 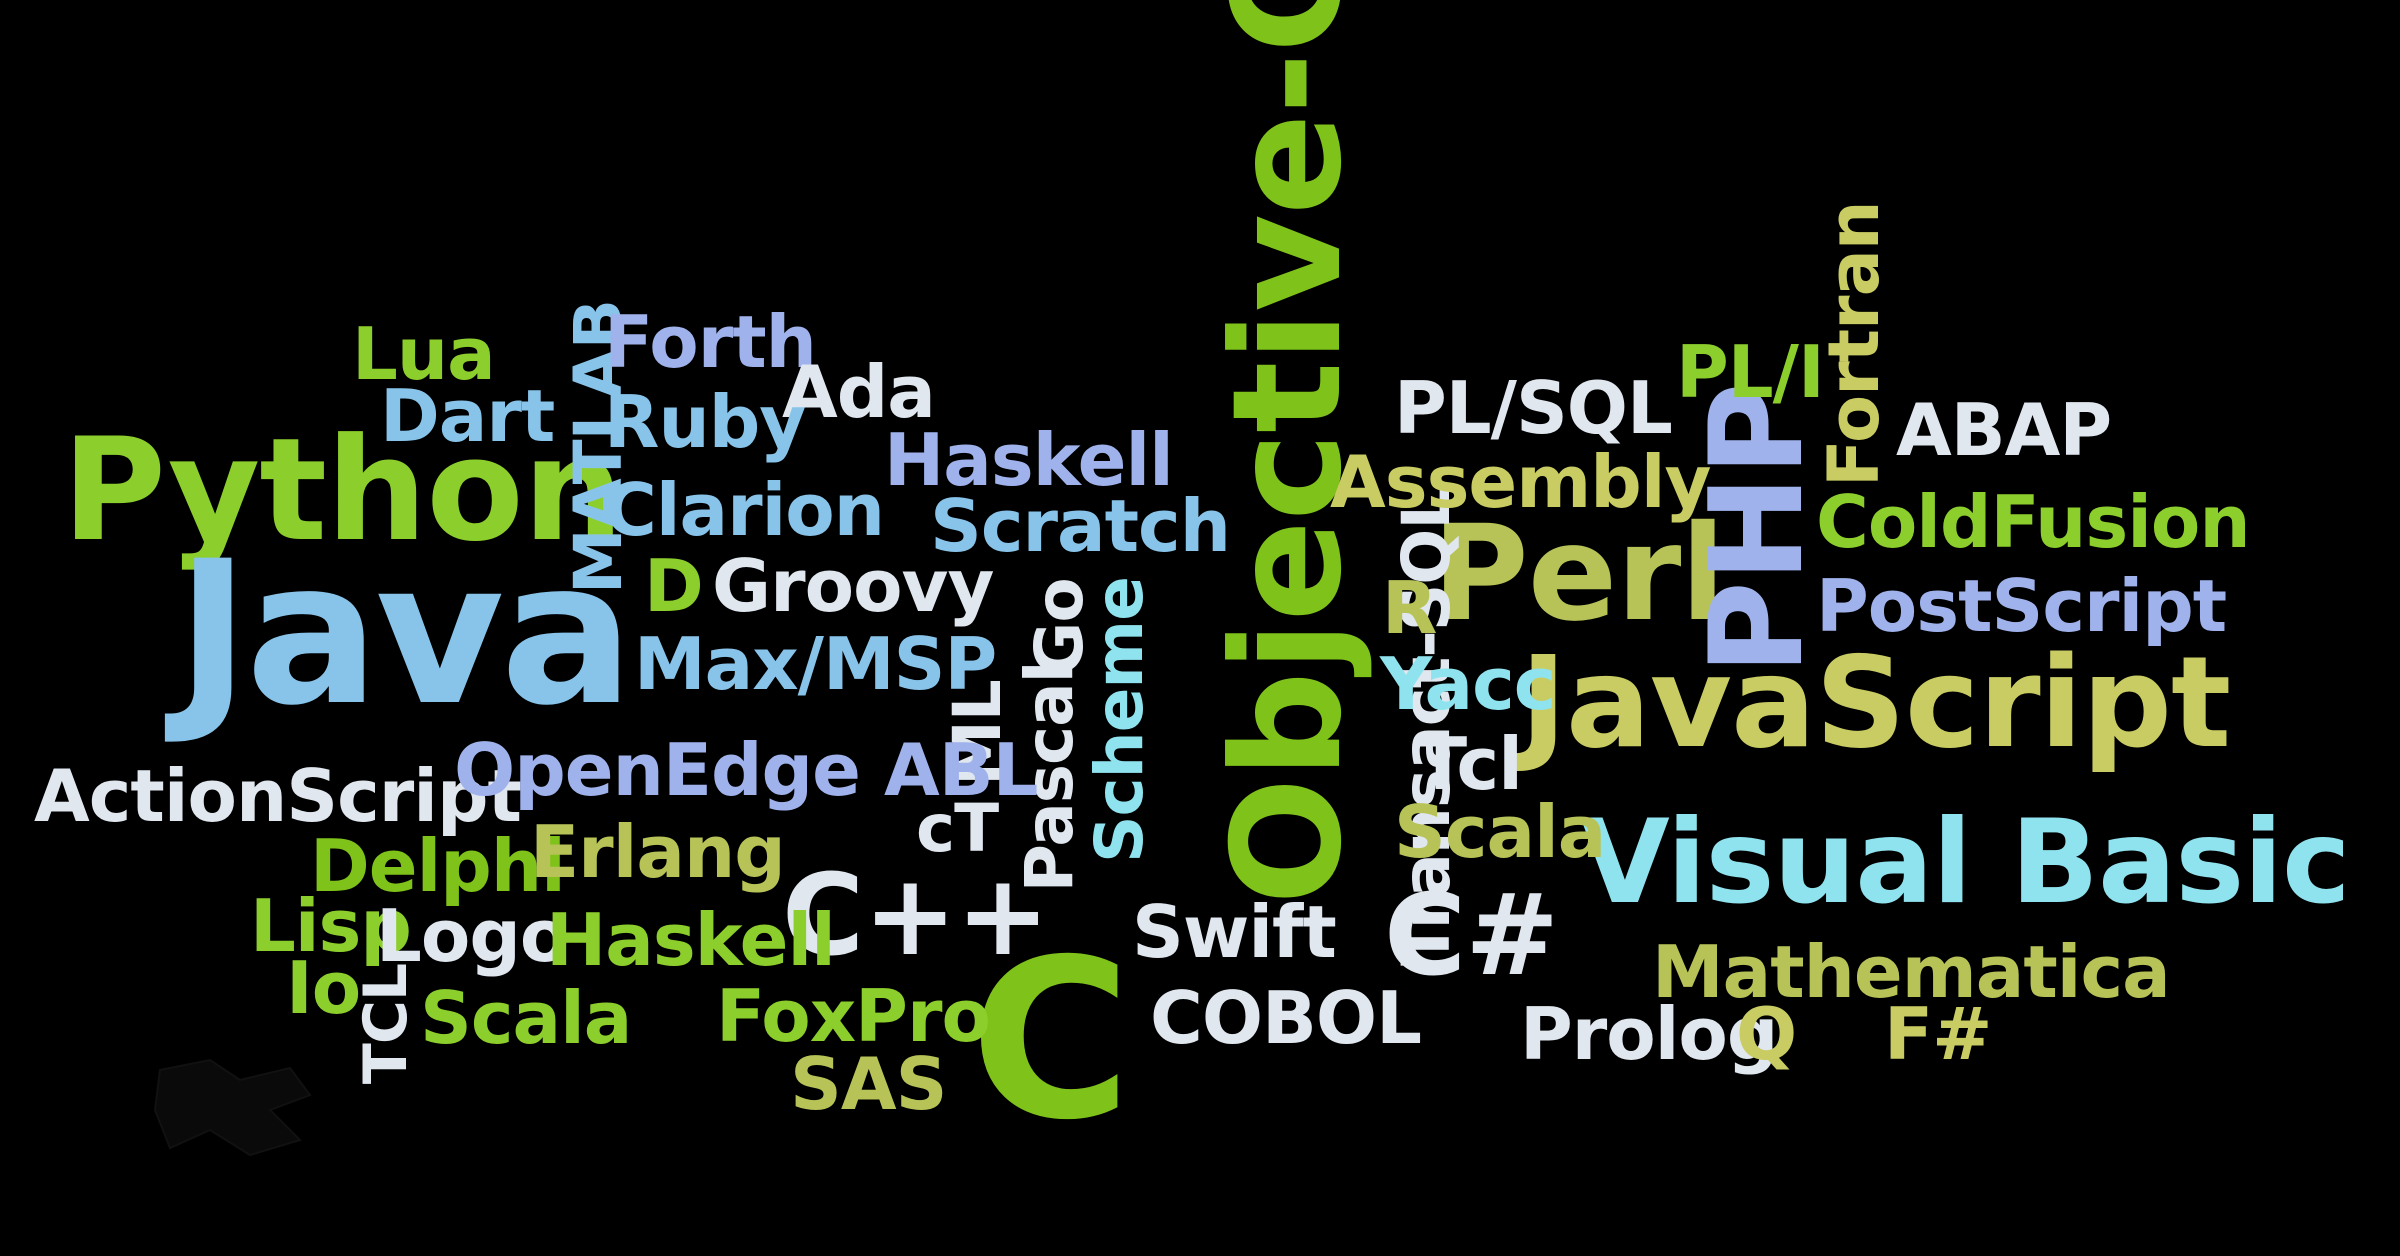 What do you see at coordinates (278, 796) in the screenshot?
I see `word-actionscript: ActionScript` at bounding box center [278, 796].